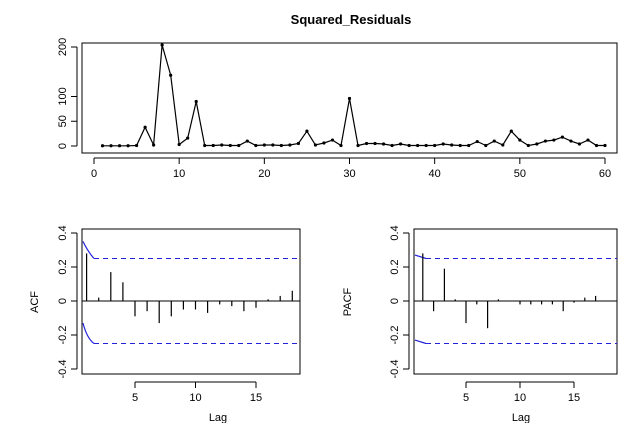 The width and height of the screenshot is (620, 423). What do you see at coordinates (395, 335) in the screenshot?
I see `pacf-y-tick-label: -0.2` at bounding box center [395, 335].